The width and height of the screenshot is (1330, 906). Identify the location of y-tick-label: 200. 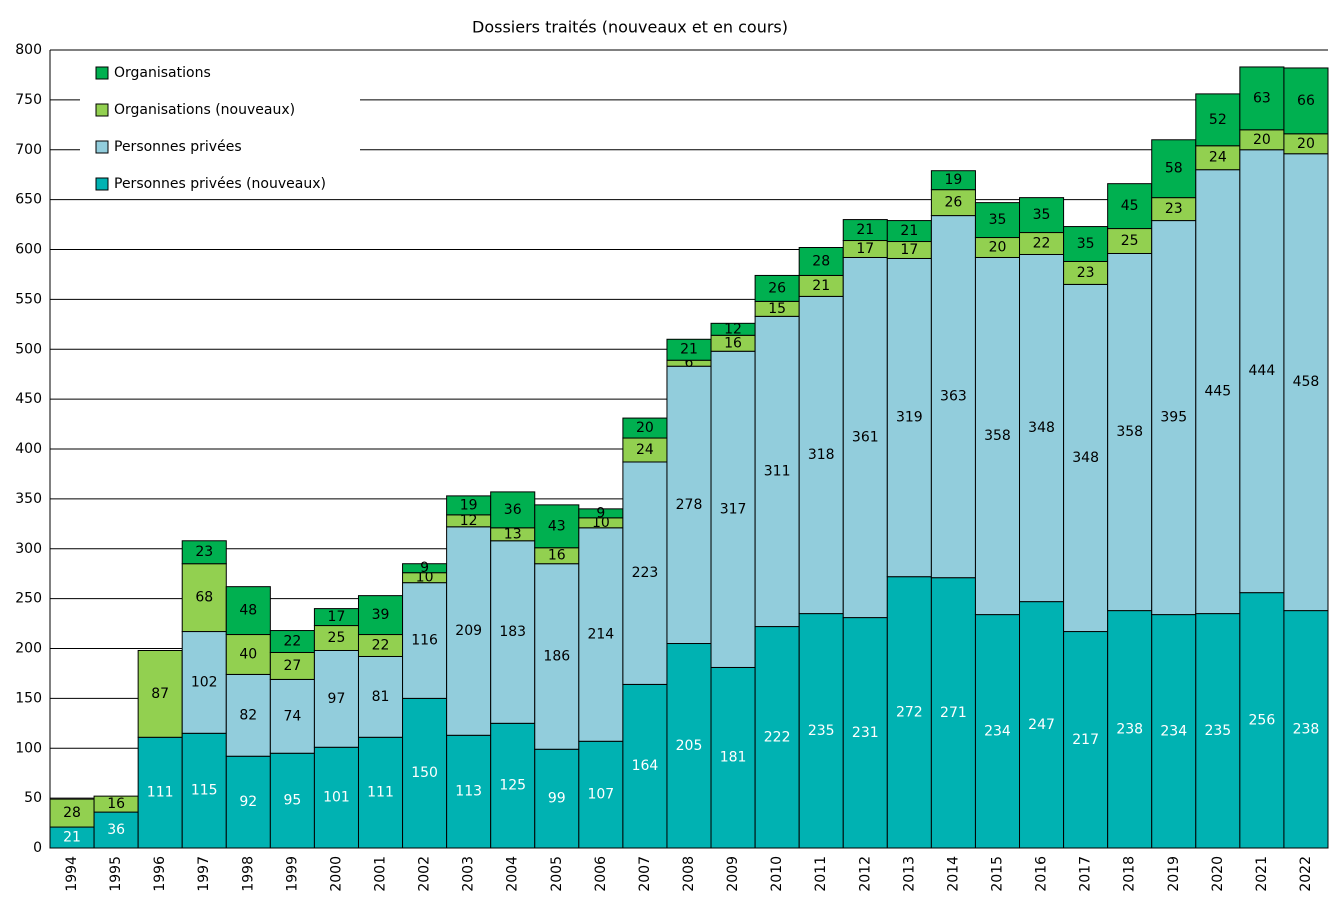
(28, 649).